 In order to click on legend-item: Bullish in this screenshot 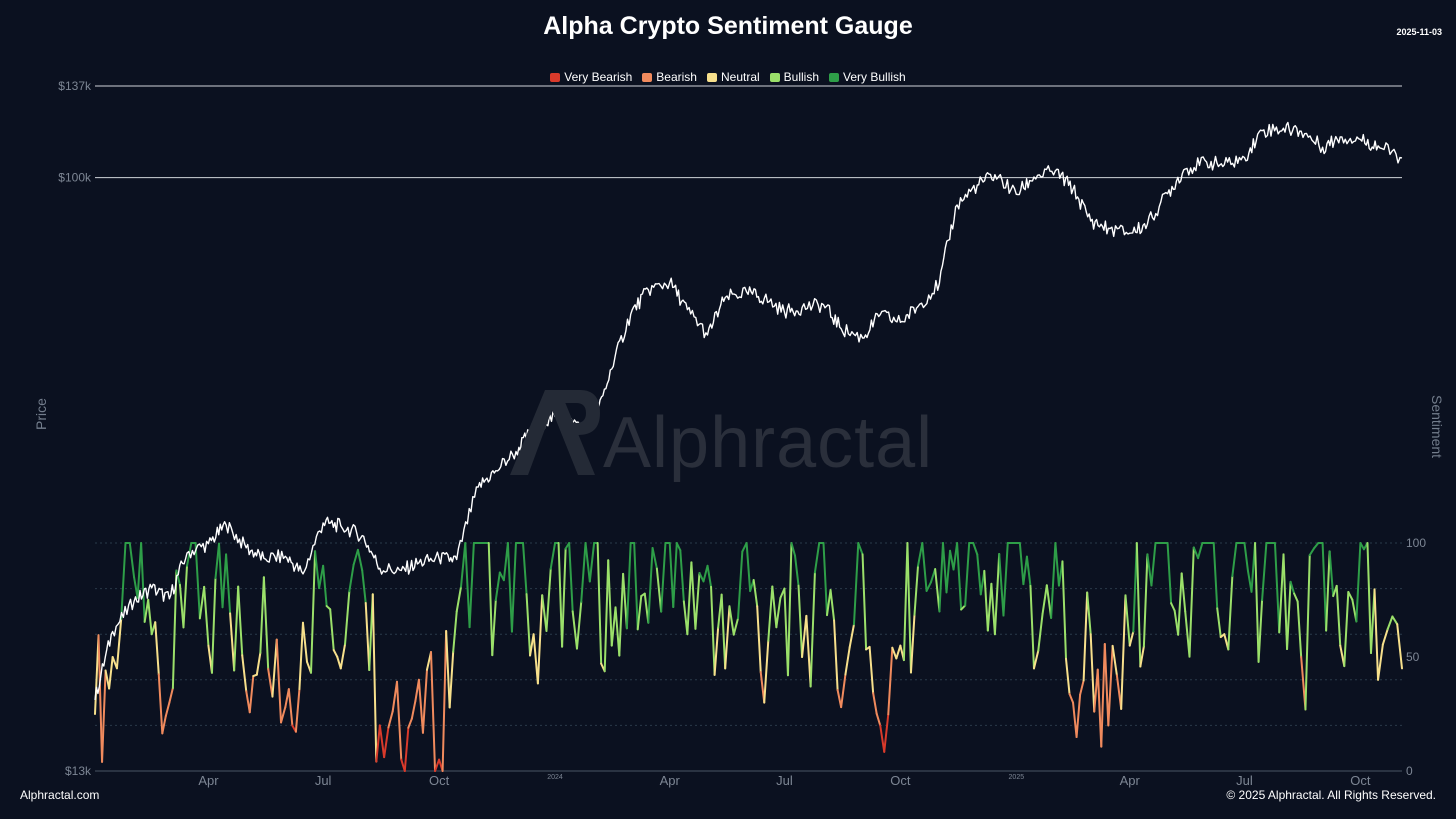, I will do `click(794, 77)`.